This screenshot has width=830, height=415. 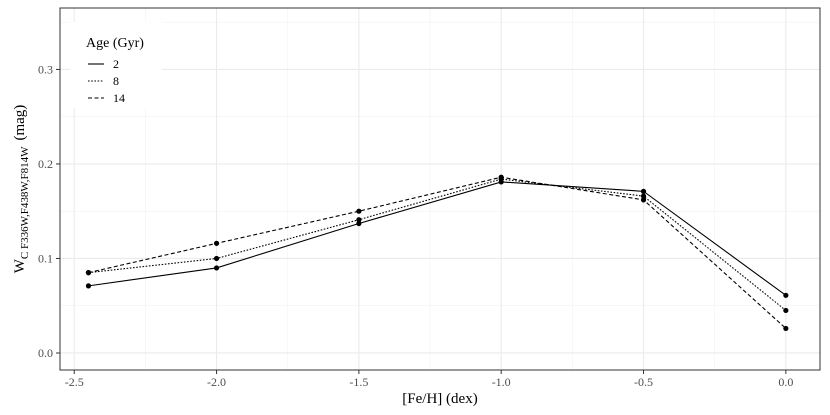 What do you see at coordinates (25, 202) in the screenshot?
I see `y-axis-title-subscript: C F336W,F438W,F814W` at bounding box center [25, 202].